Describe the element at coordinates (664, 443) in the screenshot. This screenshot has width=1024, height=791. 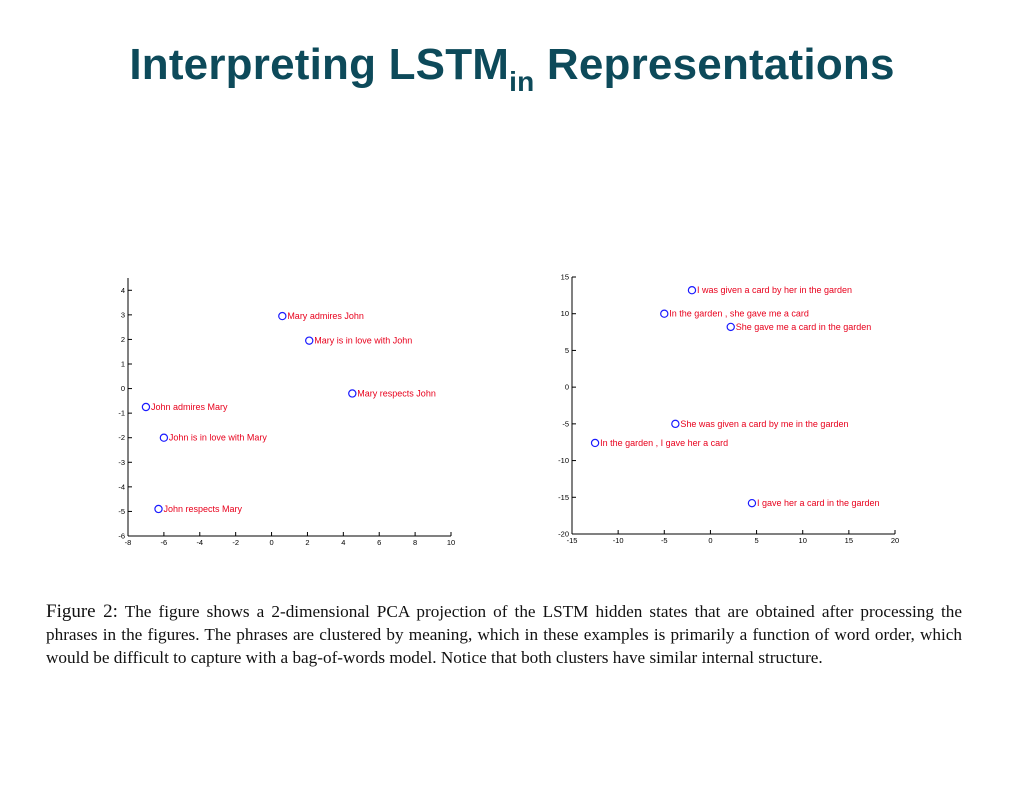
I see `point-label: In the garden , I gave her a card` at that location.